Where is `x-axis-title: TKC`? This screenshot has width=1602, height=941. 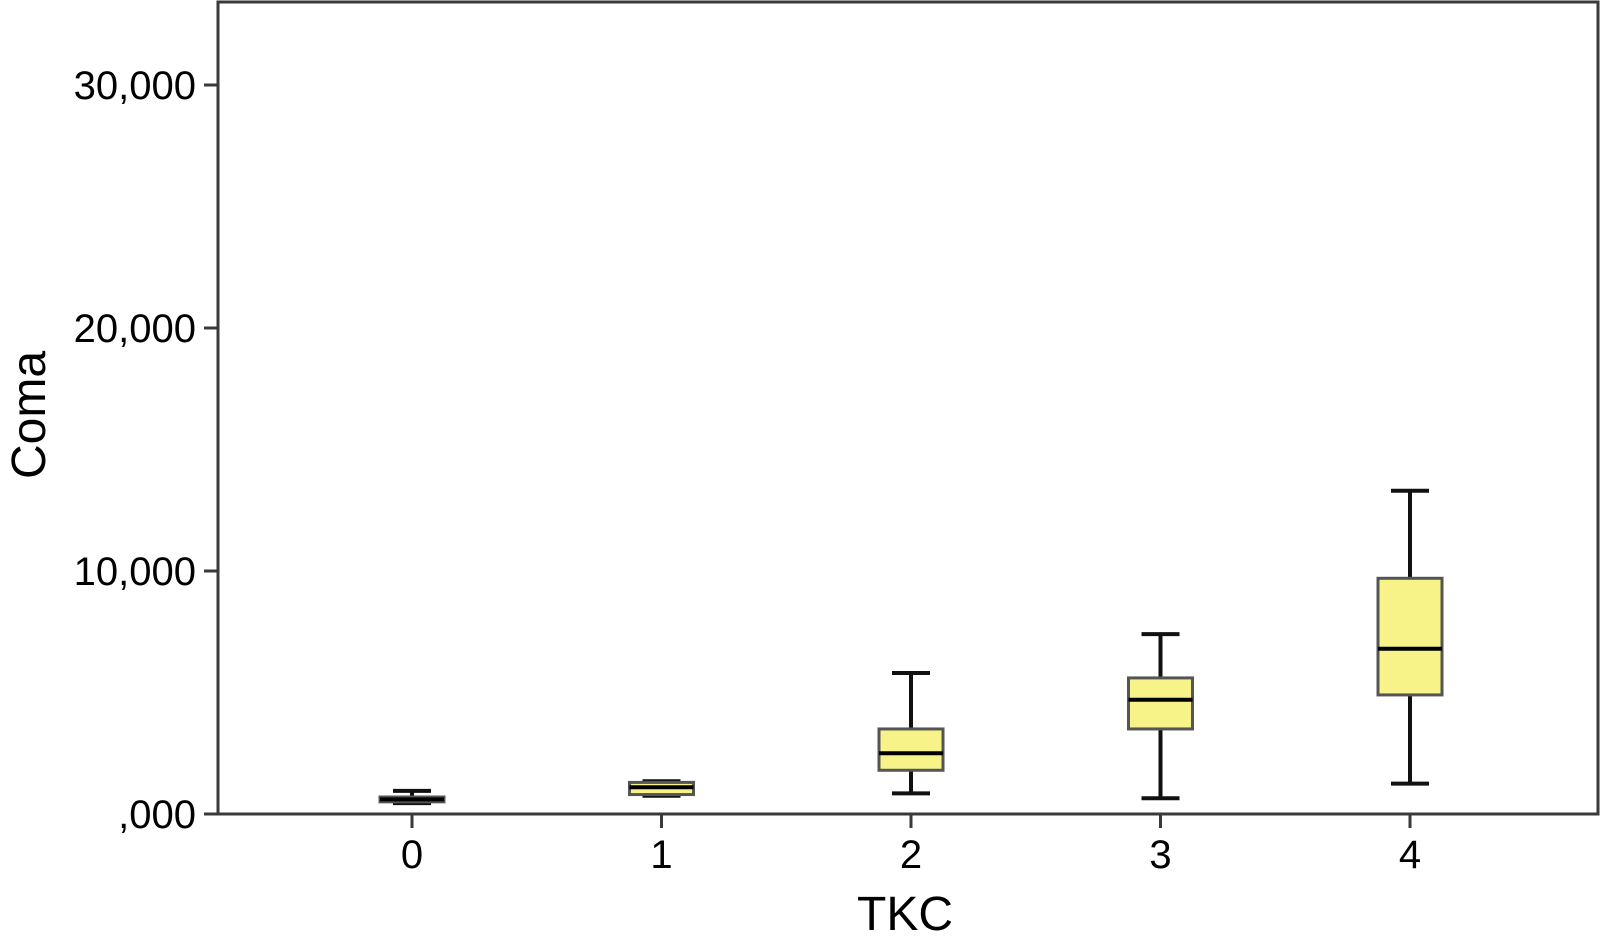 x-axis-title: TKC is located at coordinates (905, 914).